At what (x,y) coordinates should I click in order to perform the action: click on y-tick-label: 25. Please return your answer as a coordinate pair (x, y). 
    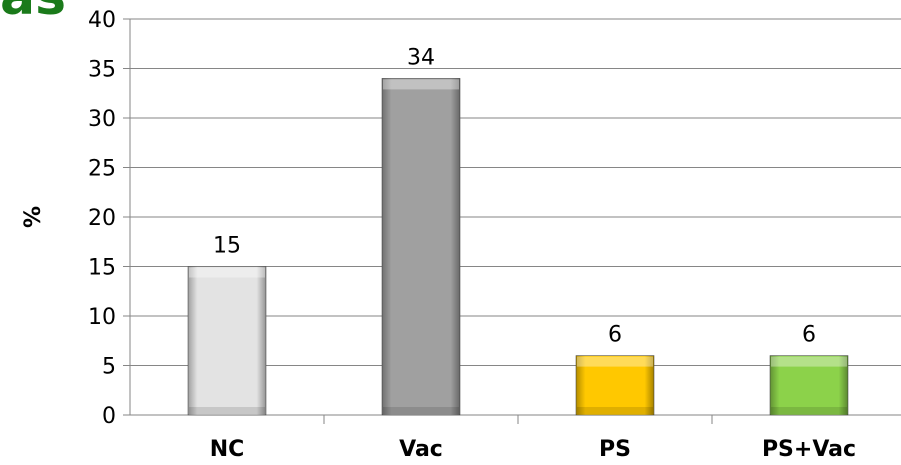
    Looking at the image, I should click on (102, 169).